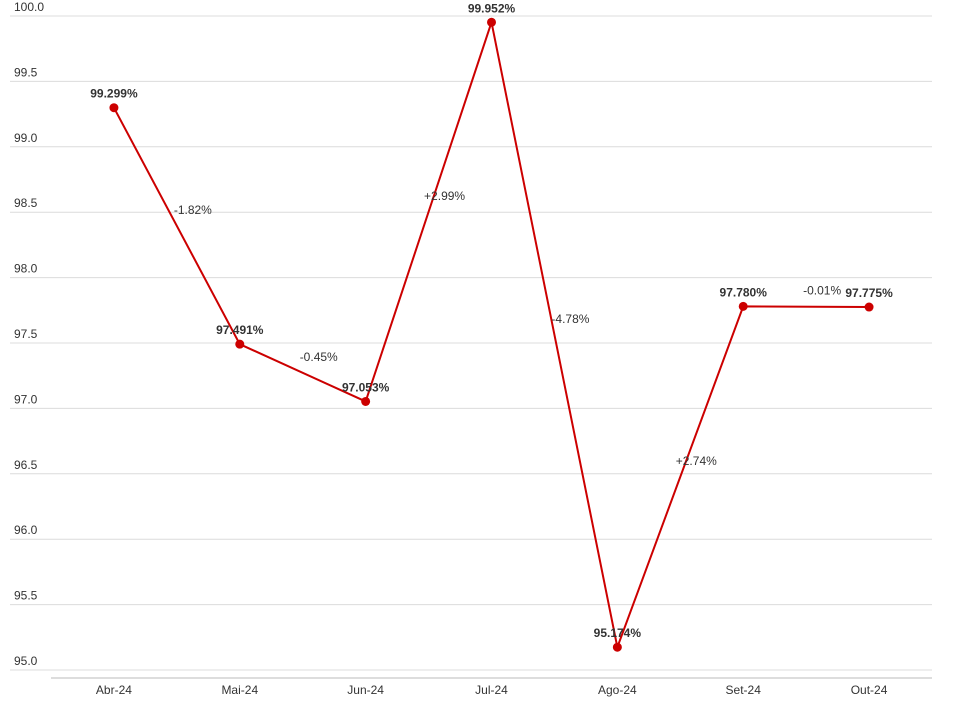  I want to click on value-label: 97.775%, so click(869, 293).